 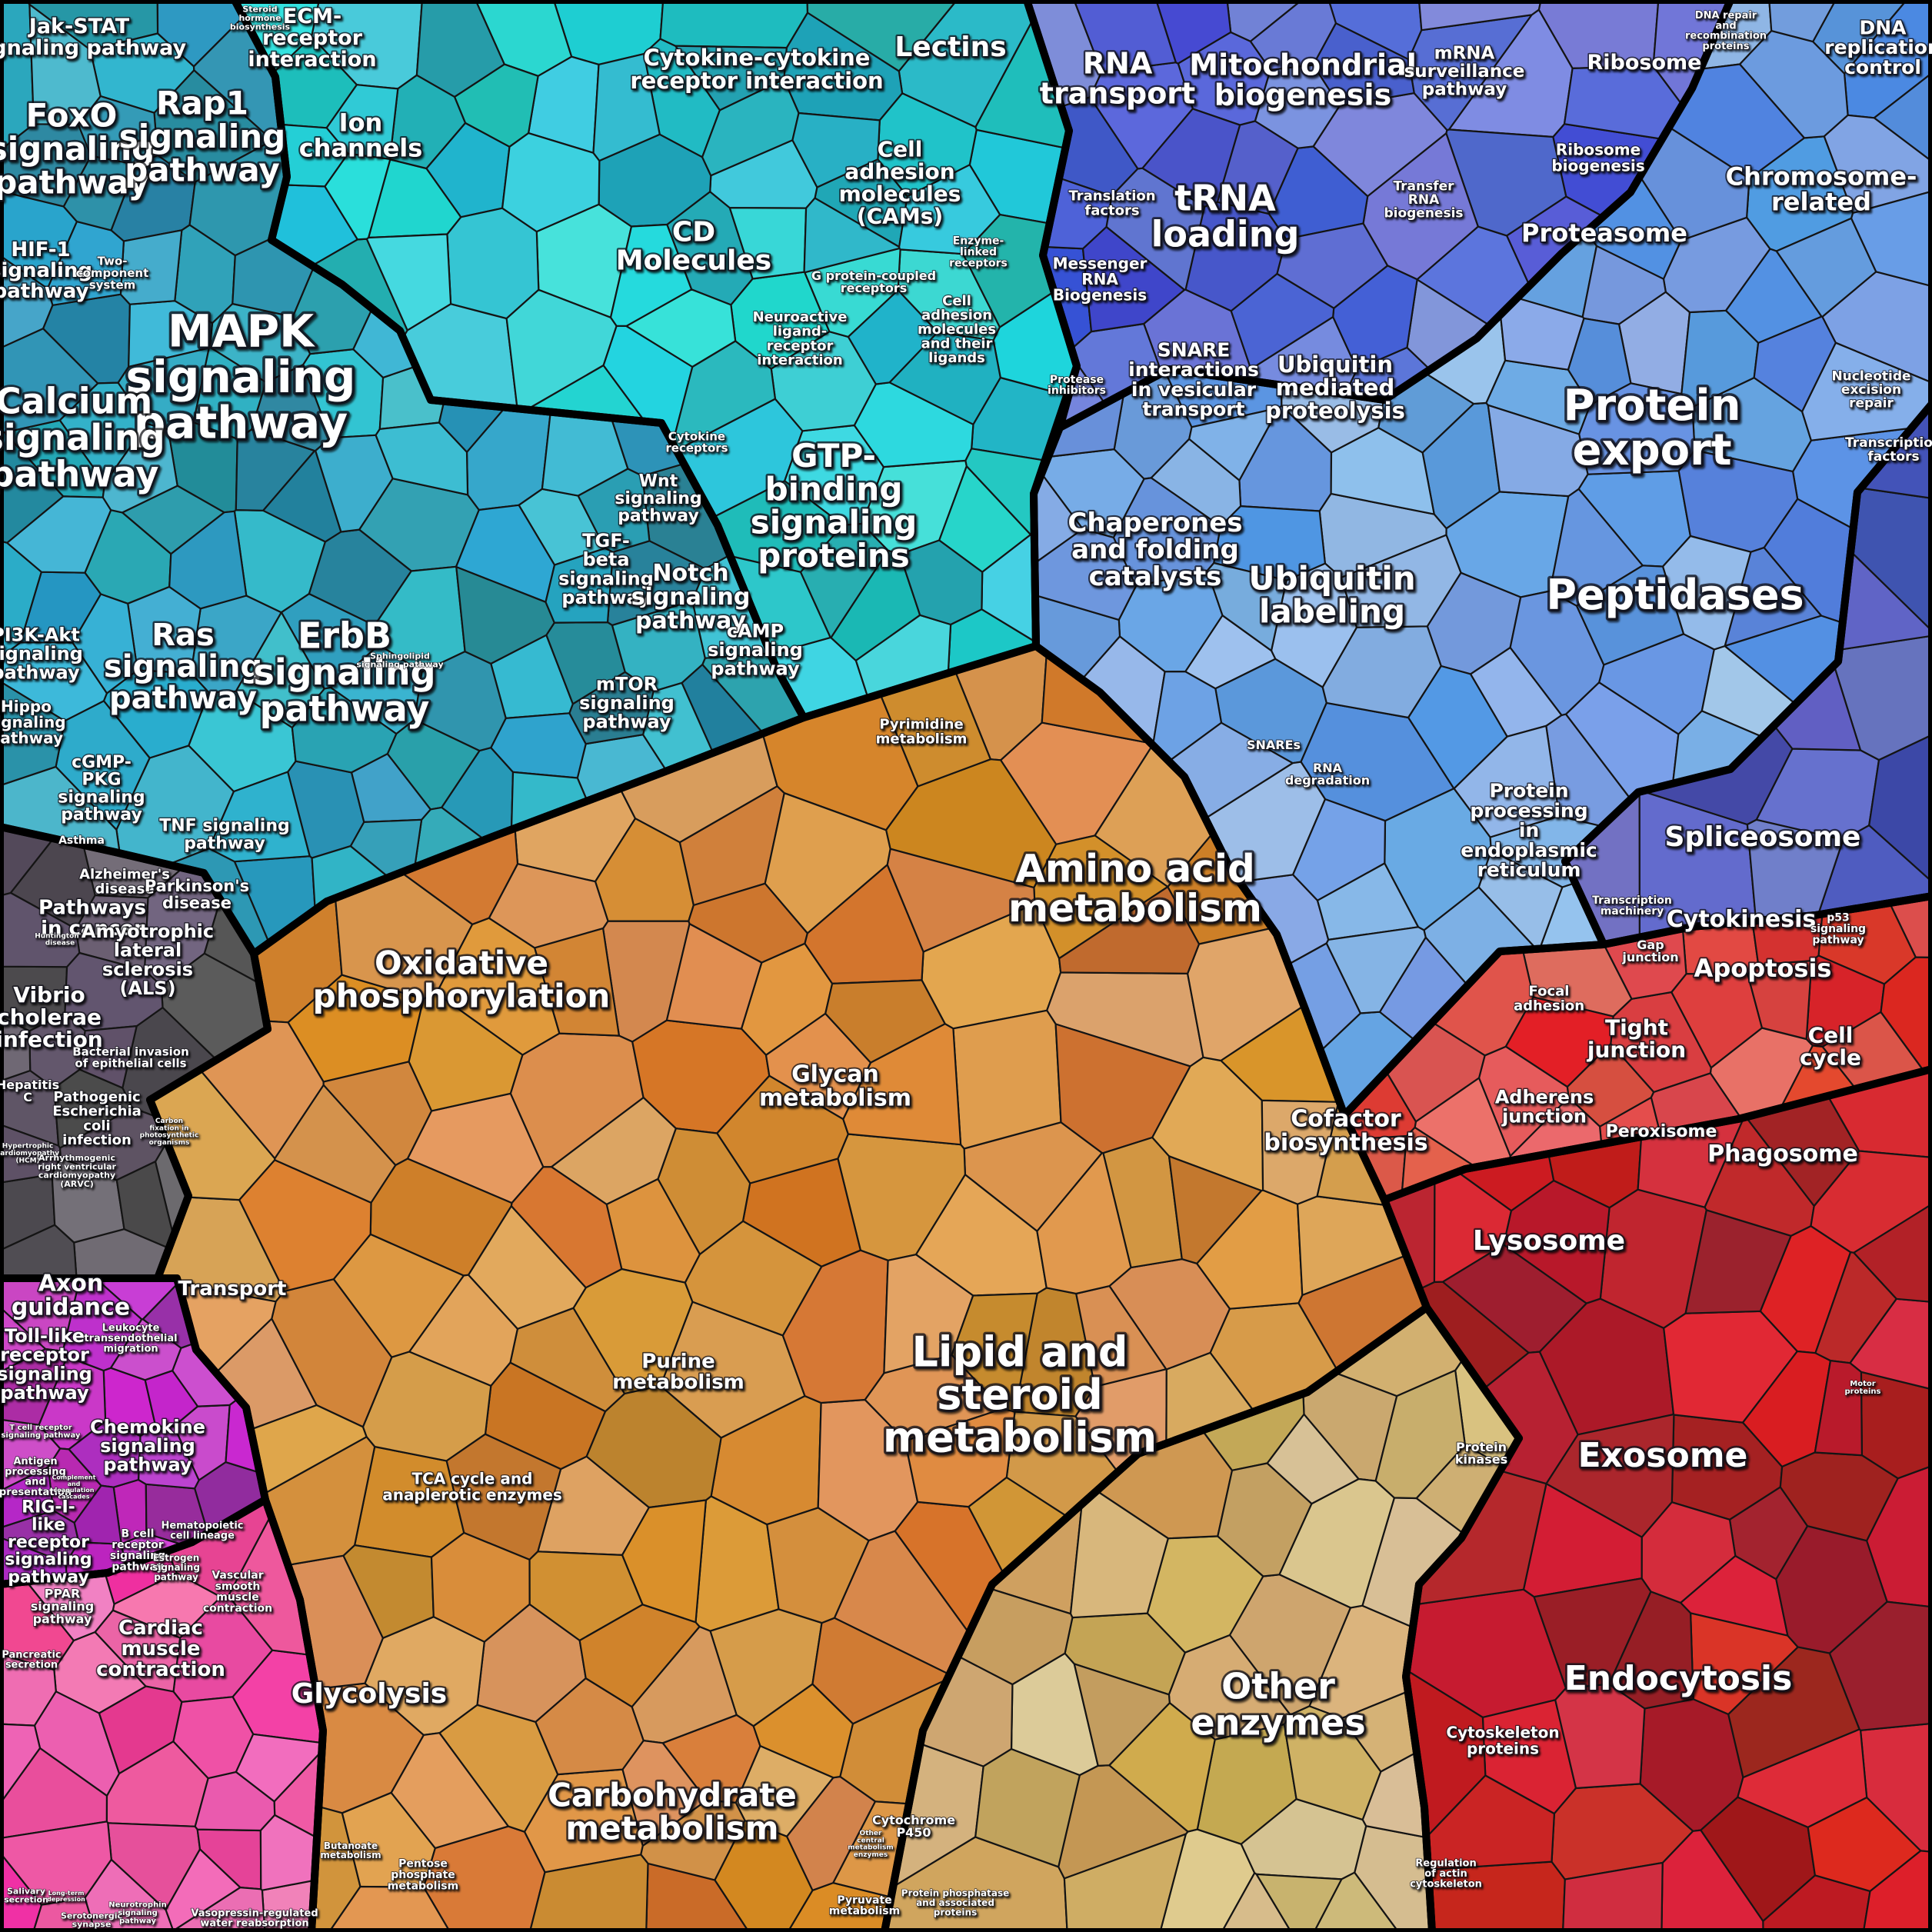 What do you see at coordinates (112, 273) in the screenshot?
I see `treemap-label: Two-component system` at bounding box center [112, 273].